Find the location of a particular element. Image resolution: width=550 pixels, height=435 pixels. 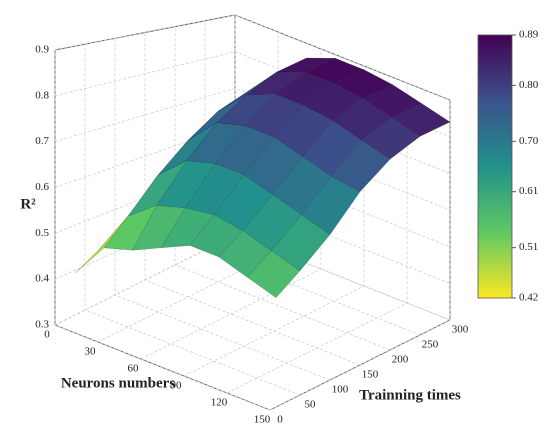

colorbar-tick-label: 0.61 is located at coordinates (528, 191).